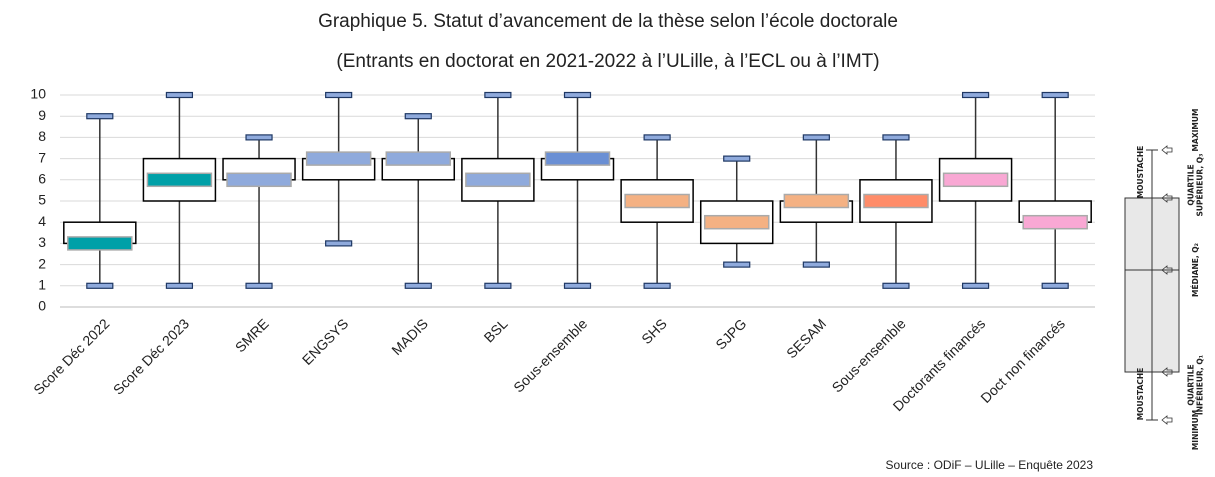  What do you see at coordinates (42, 263) in the screenshot?
I see `y-tick-label: 2` at bounding box center [42, 263].